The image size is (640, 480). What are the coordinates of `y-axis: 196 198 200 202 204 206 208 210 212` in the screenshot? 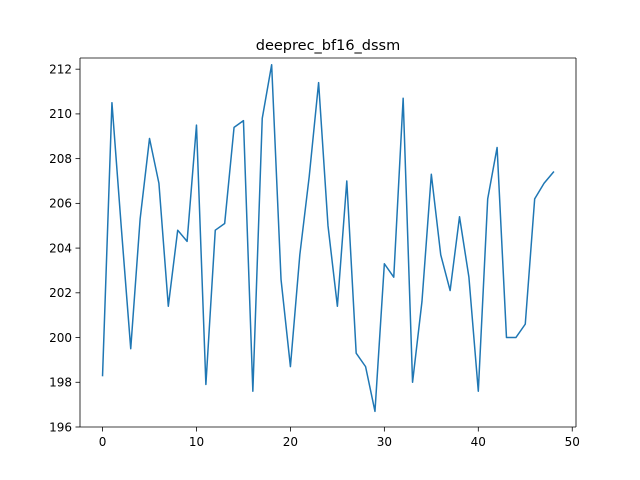 It's located at (64, 248).